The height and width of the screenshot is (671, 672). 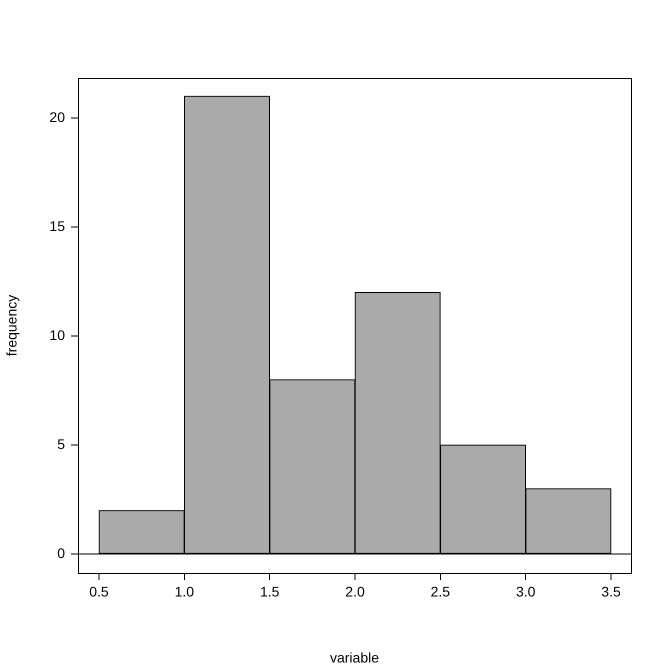 What do you see at coordinates (184, 591) in the screenshot?
I see `x-tick-label: 1.0` at bounding box center [184, 591].